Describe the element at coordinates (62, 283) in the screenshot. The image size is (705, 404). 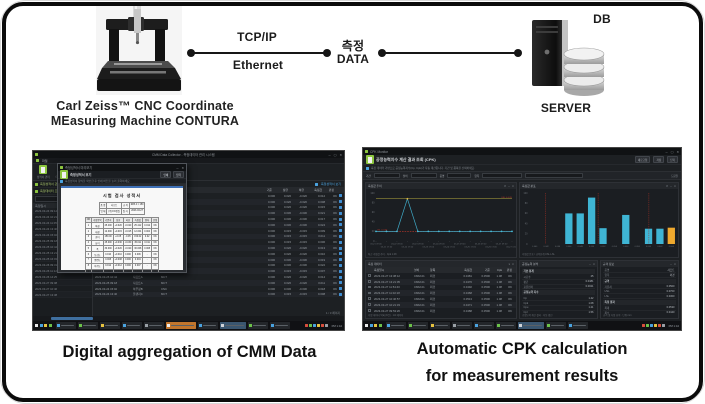
I see `sidebar-list-item: 2023-03-27 09:08` at that location.